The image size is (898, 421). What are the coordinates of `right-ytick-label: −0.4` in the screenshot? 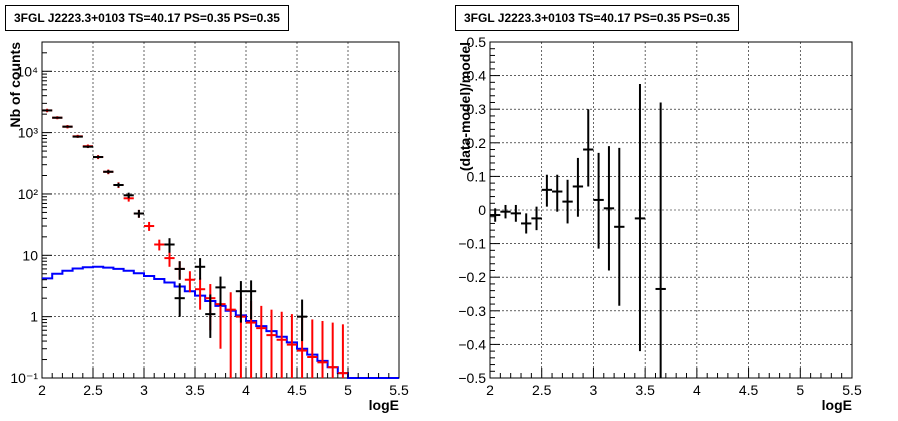 It's located at (472, 344).